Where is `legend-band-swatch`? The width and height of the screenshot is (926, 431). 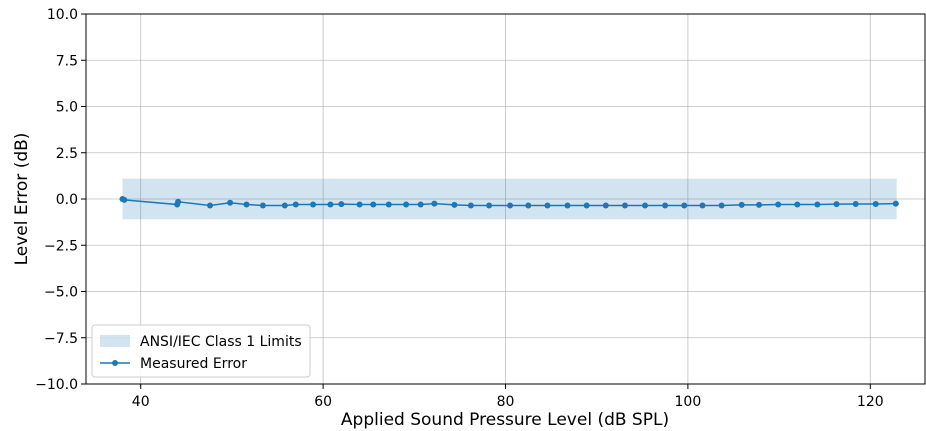
legend-band-swatch is located at coordinates (115, 341).